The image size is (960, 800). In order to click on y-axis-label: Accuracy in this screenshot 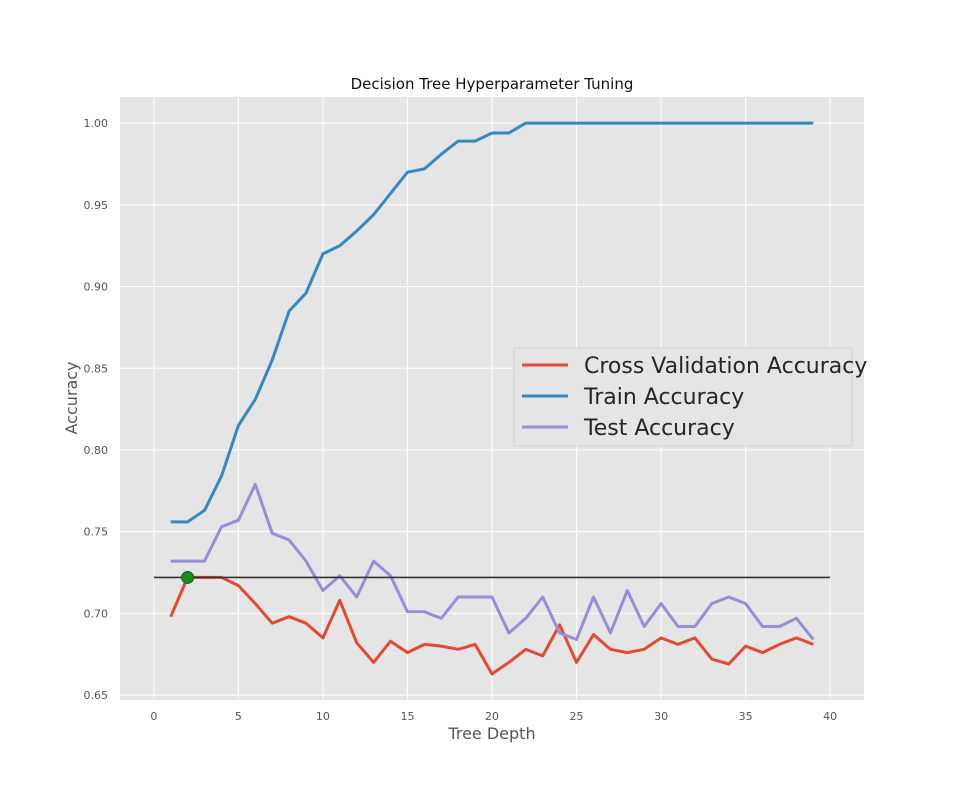, I will do `click(71, 397)`.